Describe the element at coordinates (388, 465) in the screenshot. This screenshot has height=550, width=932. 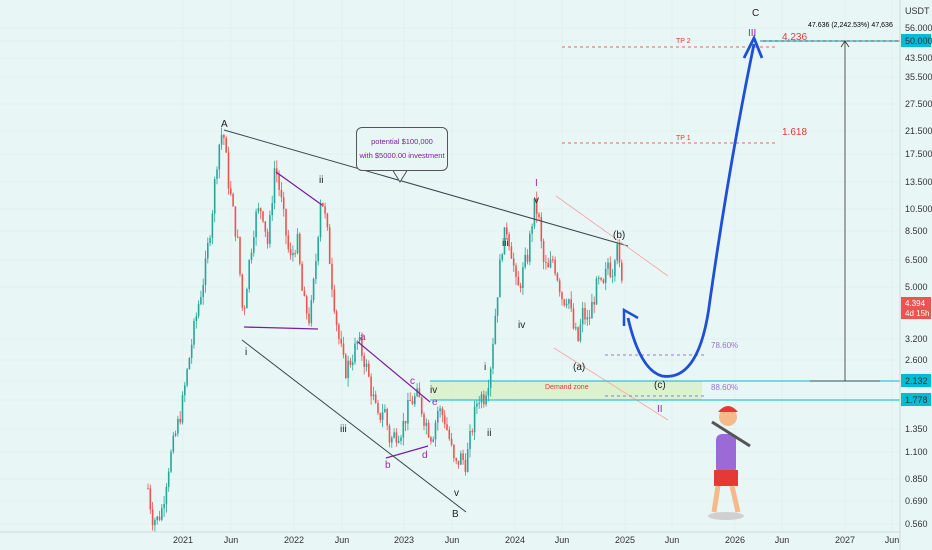
I see `wave-label: b` at that location.